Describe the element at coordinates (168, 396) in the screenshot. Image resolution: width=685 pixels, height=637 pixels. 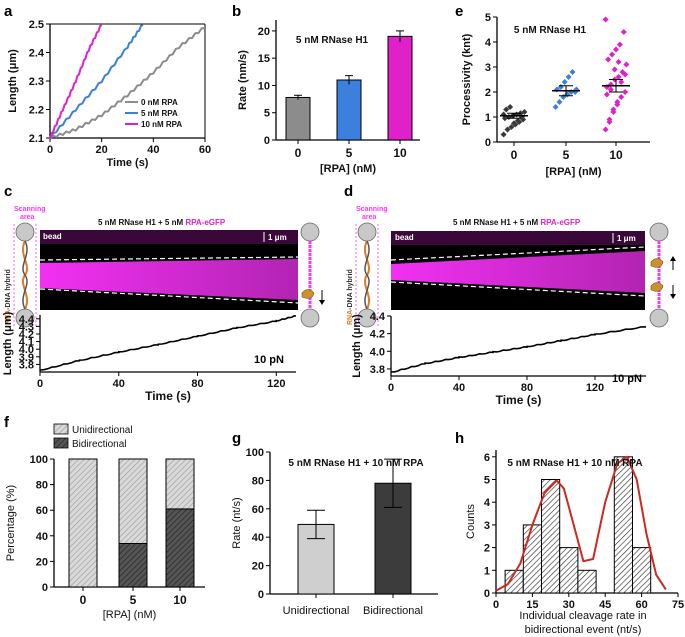
I see `x-axis-title: Time (s)` at that location.